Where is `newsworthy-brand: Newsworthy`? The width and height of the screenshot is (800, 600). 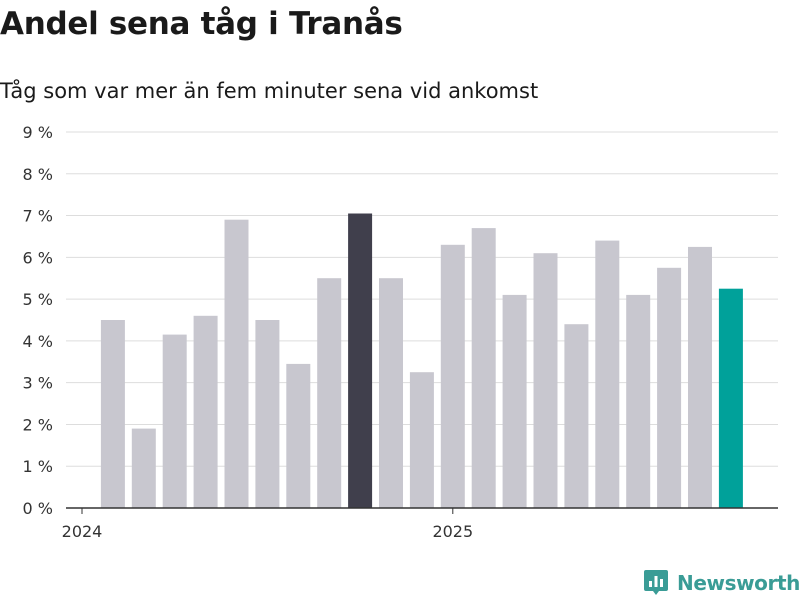 newsworthy-brand: Newsworthy is located at coordinates (722, 583).